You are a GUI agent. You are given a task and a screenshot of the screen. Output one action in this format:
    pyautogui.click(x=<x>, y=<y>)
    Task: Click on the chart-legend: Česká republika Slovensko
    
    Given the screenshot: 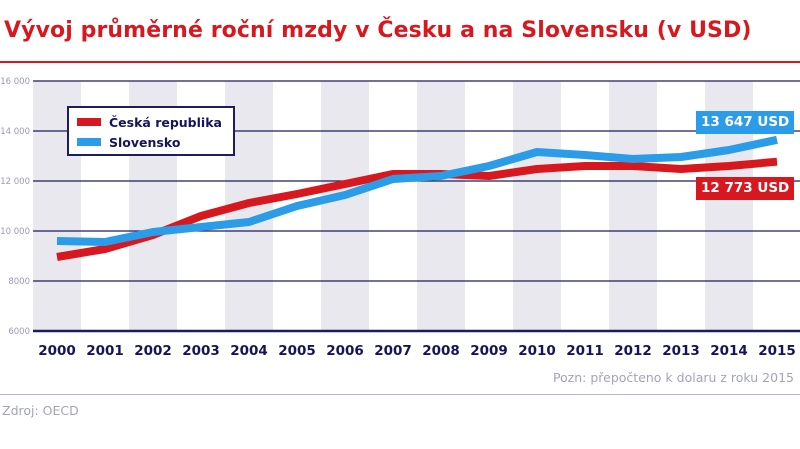 What is the action you would take?
    pyautogui.click(x=151, y=131)
    